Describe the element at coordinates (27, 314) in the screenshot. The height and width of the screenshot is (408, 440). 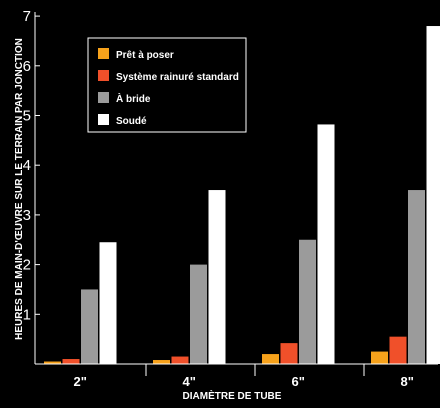
I see `y-tick-label: 1` at that location.